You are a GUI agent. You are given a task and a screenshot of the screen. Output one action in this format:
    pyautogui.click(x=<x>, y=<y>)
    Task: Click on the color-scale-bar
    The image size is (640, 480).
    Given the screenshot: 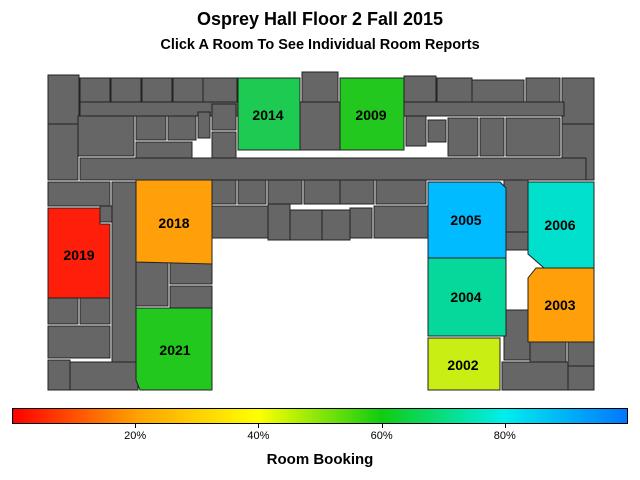 What is the action you would take?
    pyautogui.click(x=320, y=416)
    